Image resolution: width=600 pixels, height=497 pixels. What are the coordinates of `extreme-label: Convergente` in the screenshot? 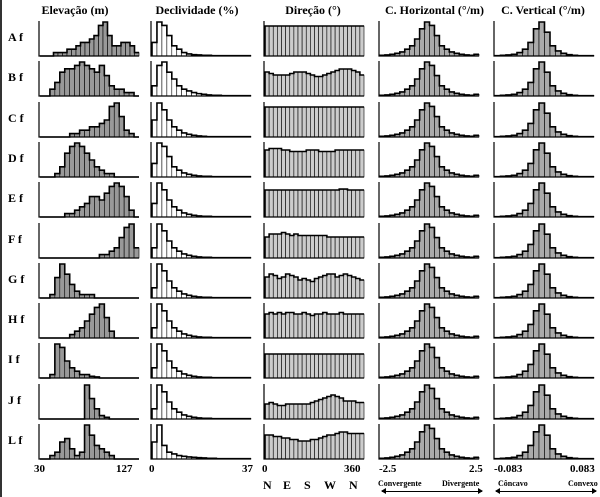 It's located at (400, 483).